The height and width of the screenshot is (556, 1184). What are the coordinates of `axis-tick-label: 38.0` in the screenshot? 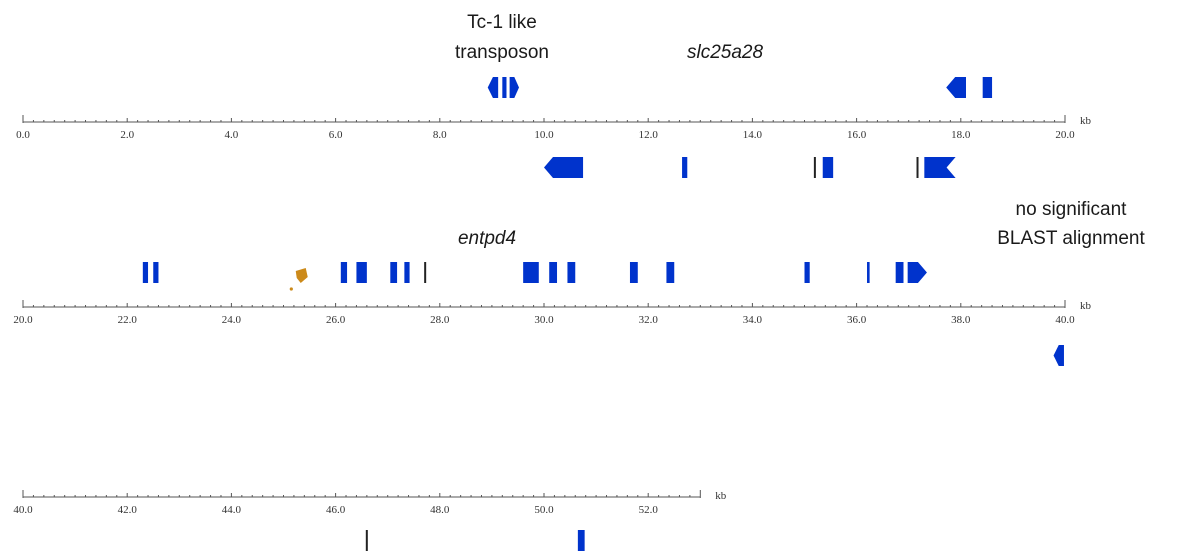 It's located at (961, 320).